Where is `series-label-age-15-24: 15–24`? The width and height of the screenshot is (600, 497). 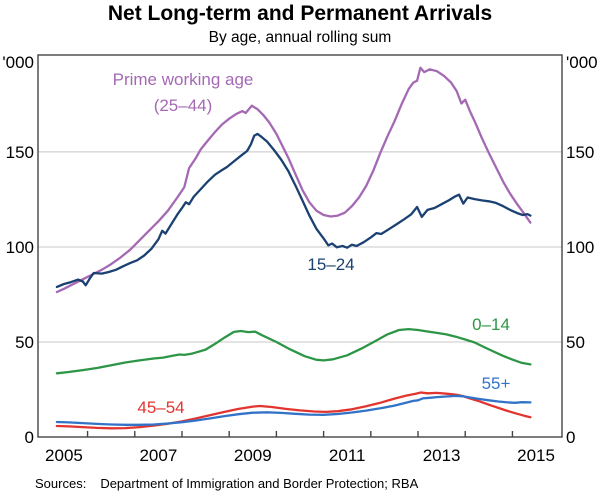 series-label-age-15-24: 15–24 is located at coordinates (331, 264).